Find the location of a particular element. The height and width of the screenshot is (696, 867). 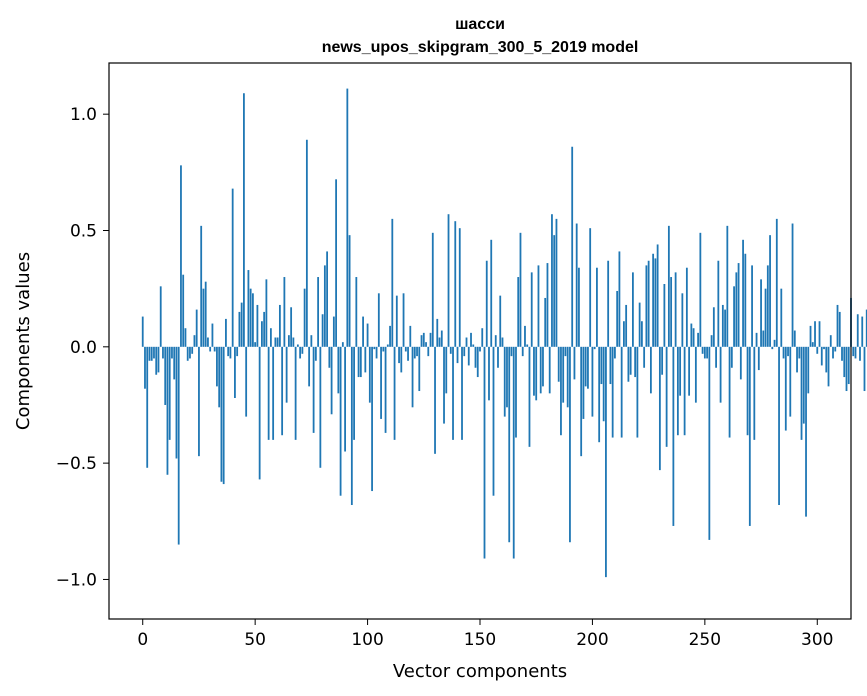

chart-subtitle: news_upos_skipgram_300_5_2019 model is located at coordinates (480, 47).